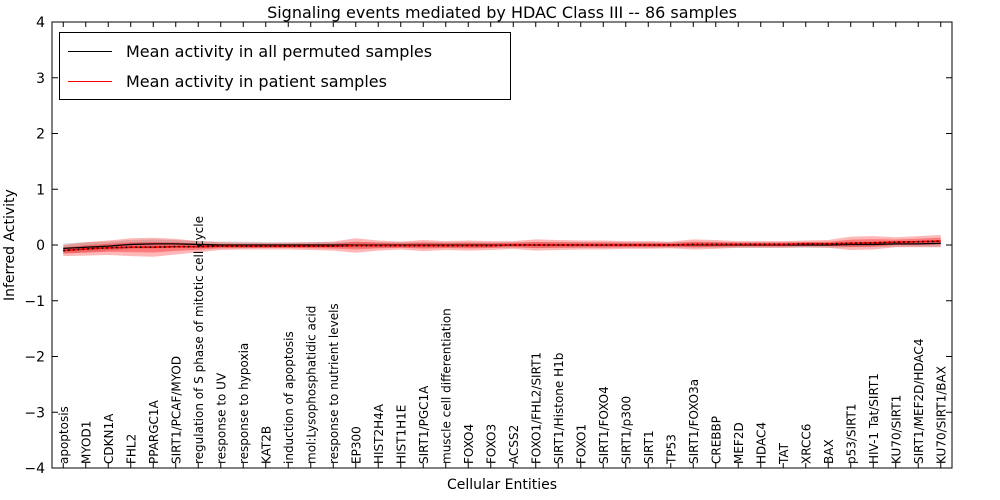 The image size is (1000, 500). Describe the element at coordinates (379, 433) in the screenshot. I see `svg-text: HIST2H4A` at that location.